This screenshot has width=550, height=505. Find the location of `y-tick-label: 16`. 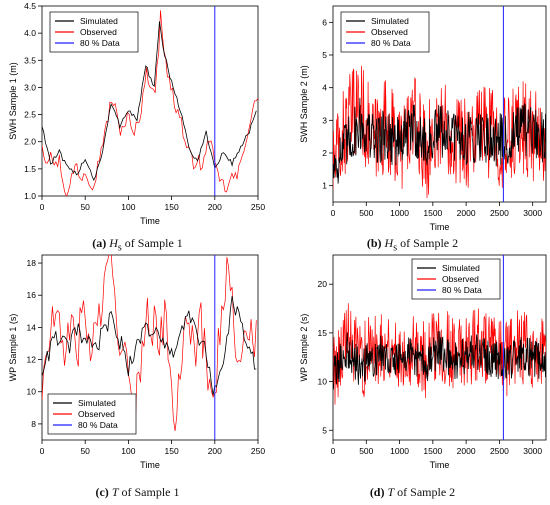

y-tick-label: 16 is located at coordinates (32, 295).